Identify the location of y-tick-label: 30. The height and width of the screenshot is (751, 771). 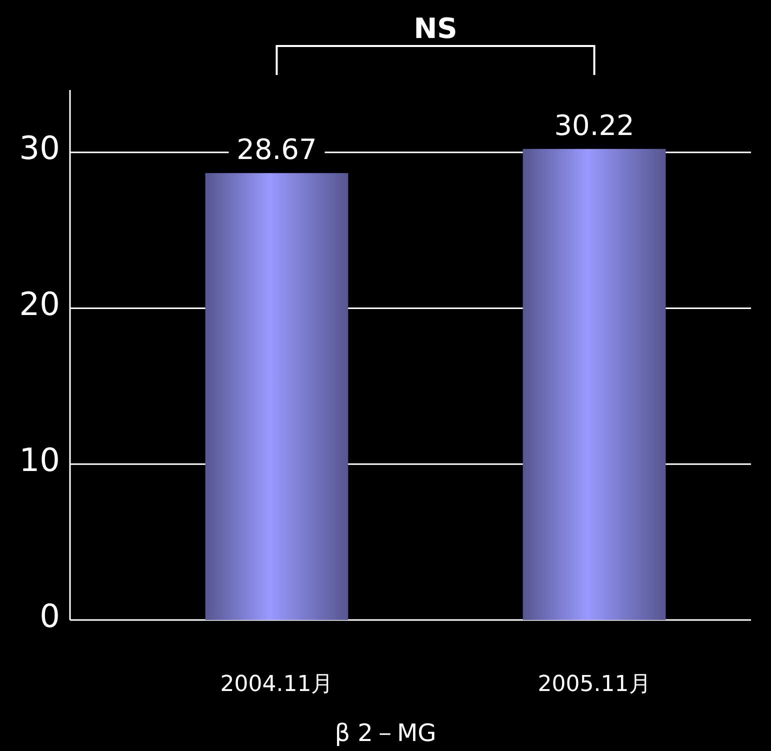
(39, 148).